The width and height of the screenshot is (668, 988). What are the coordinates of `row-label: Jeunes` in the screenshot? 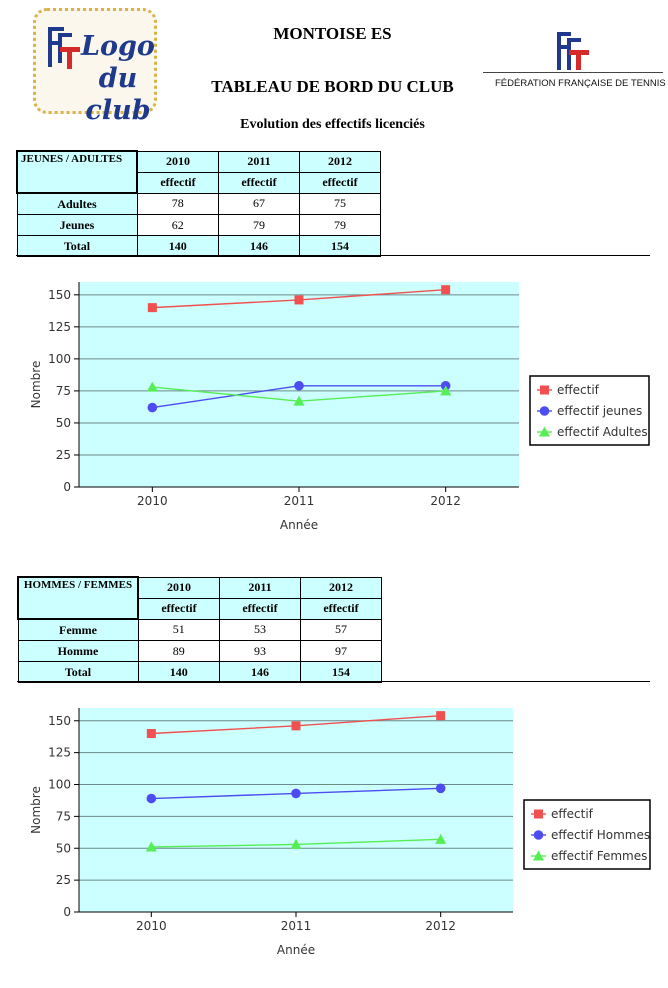 It's located at (77, 225).